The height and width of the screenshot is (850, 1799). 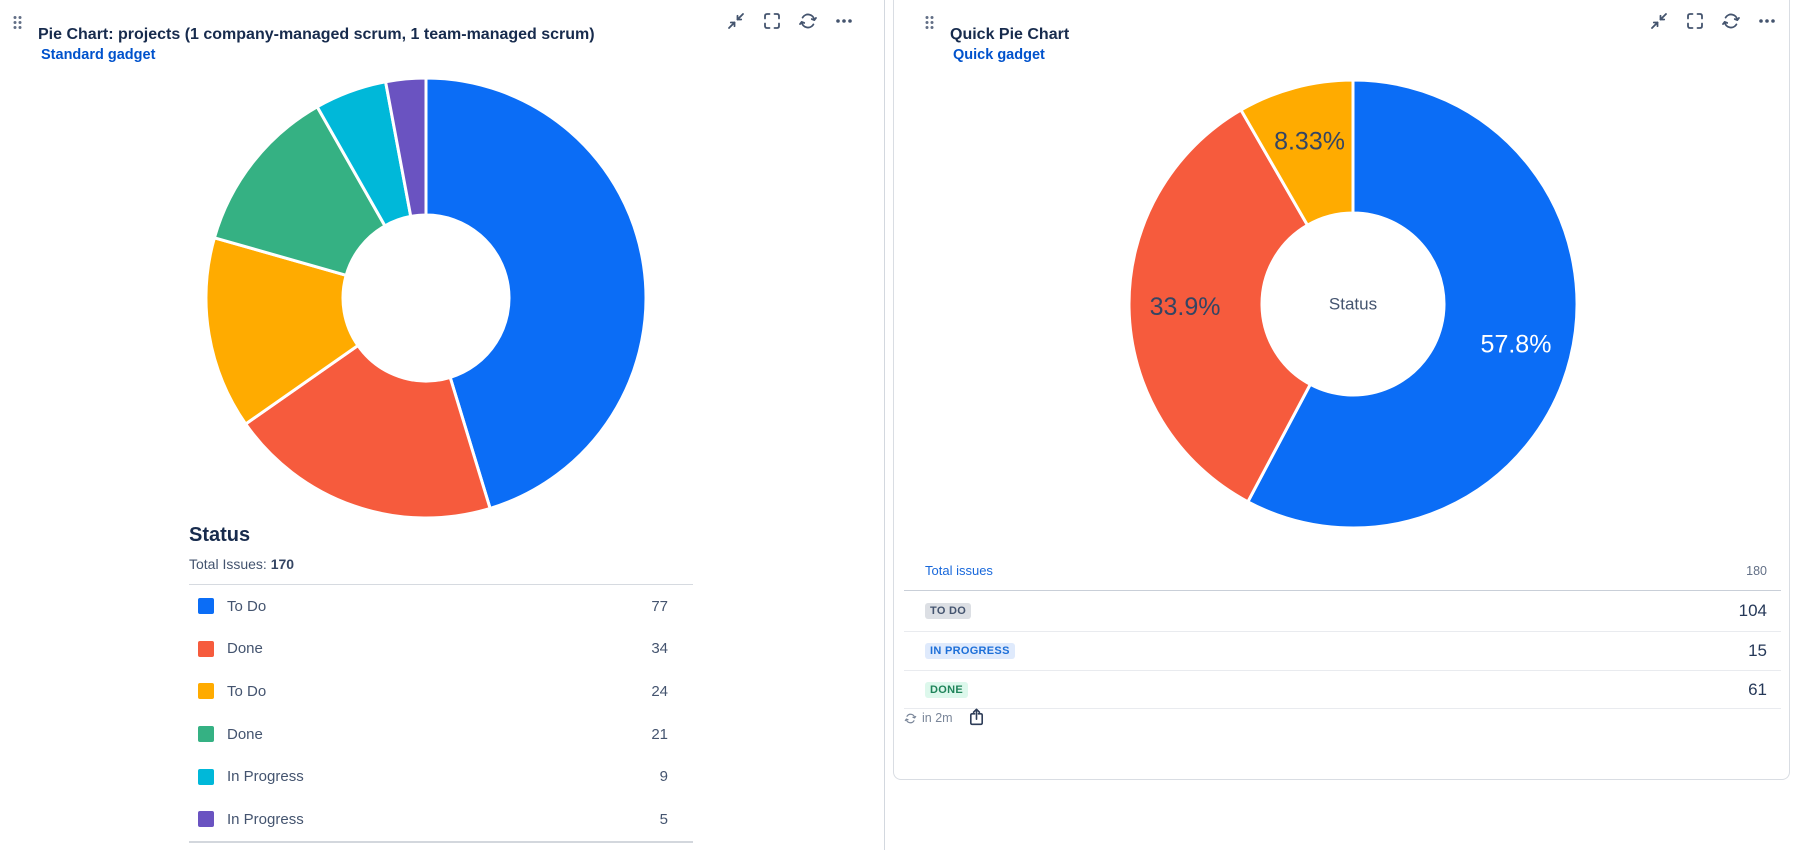 What do you see at coordinates (1342, 611) in the screenshot?
I see `status-row: TO DO 104` at bounding box center [1342, 611].